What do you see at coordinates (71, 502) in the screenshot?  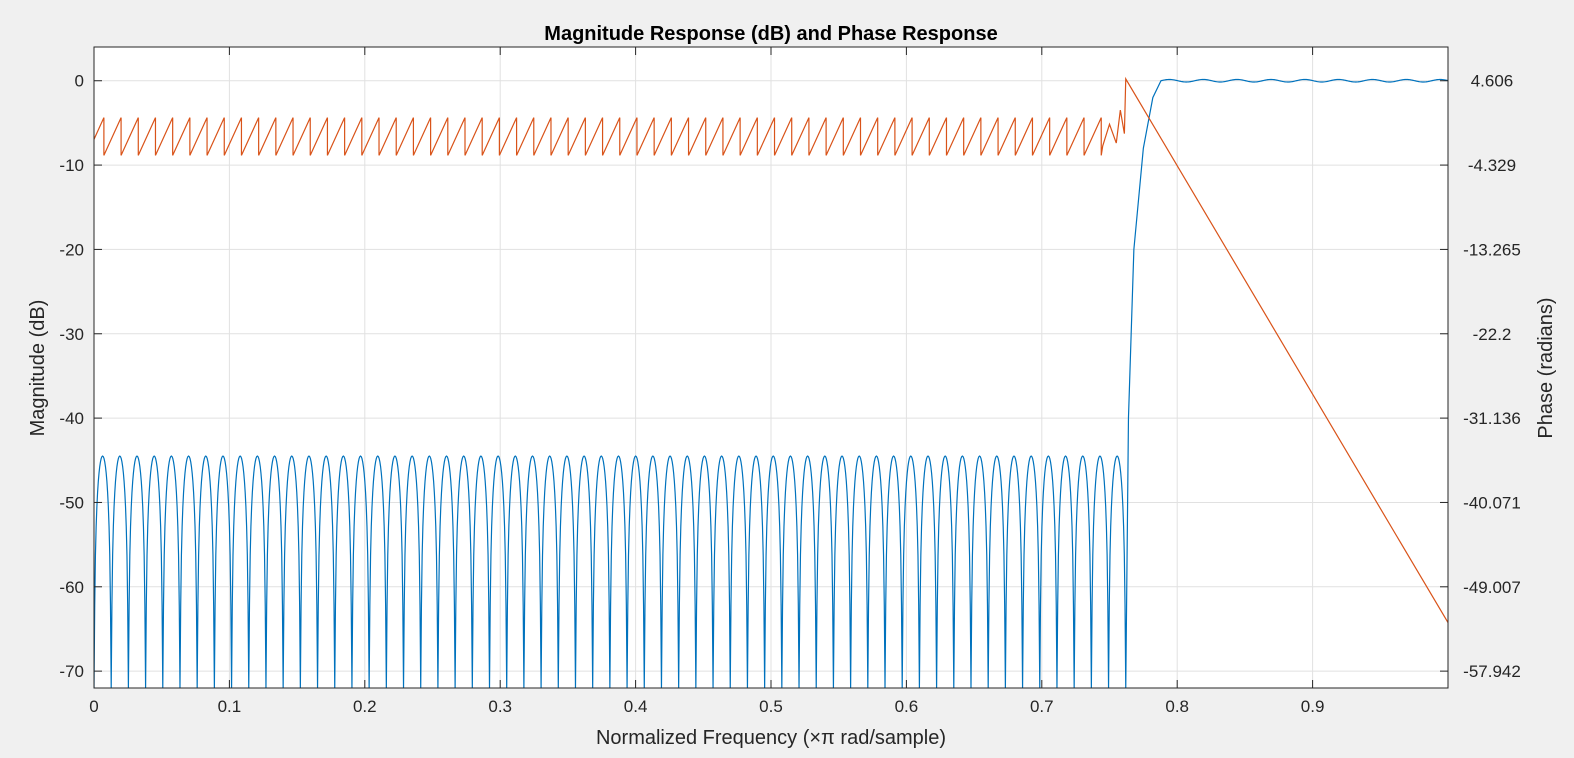 I see `y-tick-label: -50` at bounding box center [71, 502].